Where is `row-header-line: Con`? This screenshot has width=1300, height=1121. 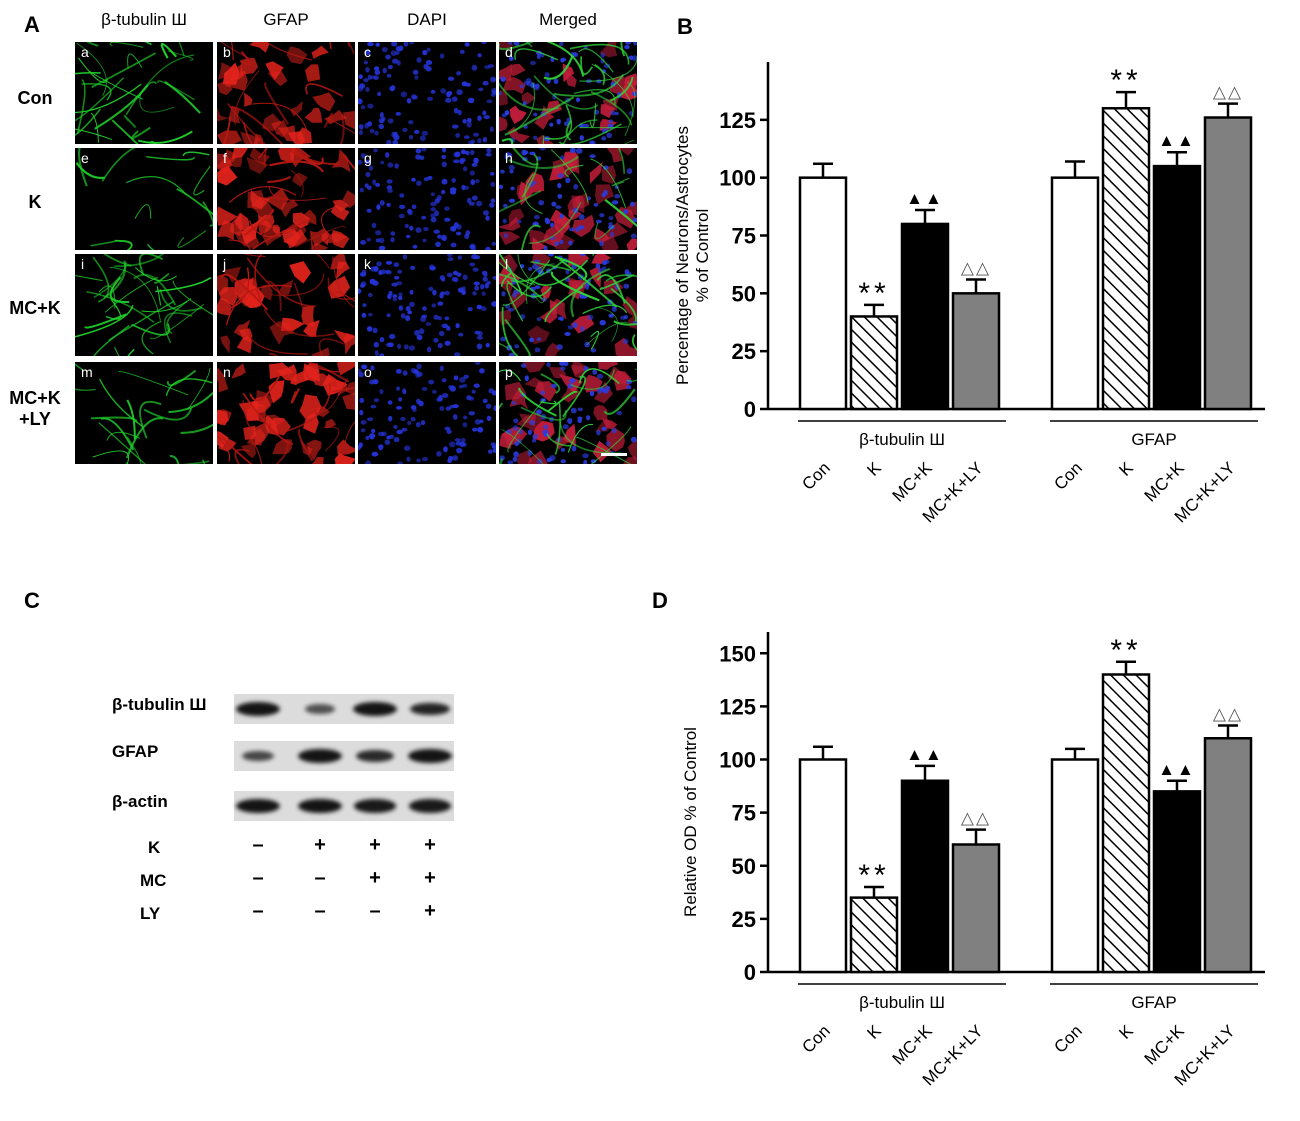 row-header-line: Con is located at coordinates (35, 98).